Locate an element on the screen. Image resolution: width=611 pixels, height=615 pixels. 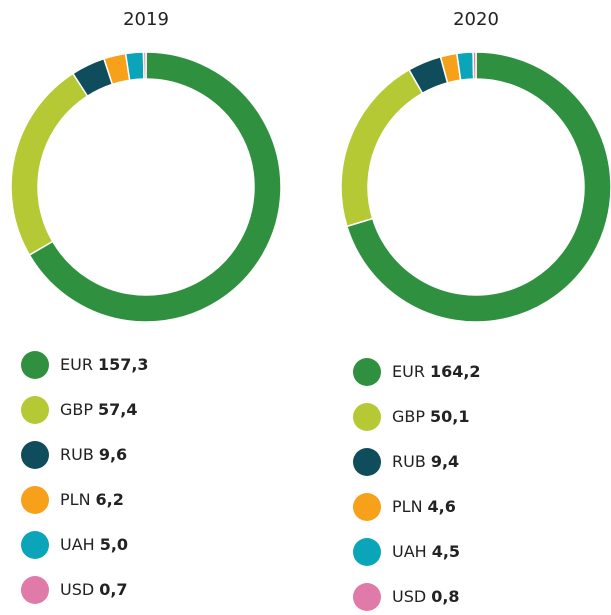
legend-entry: USD 0,8 is located at coordinates (426, 596).